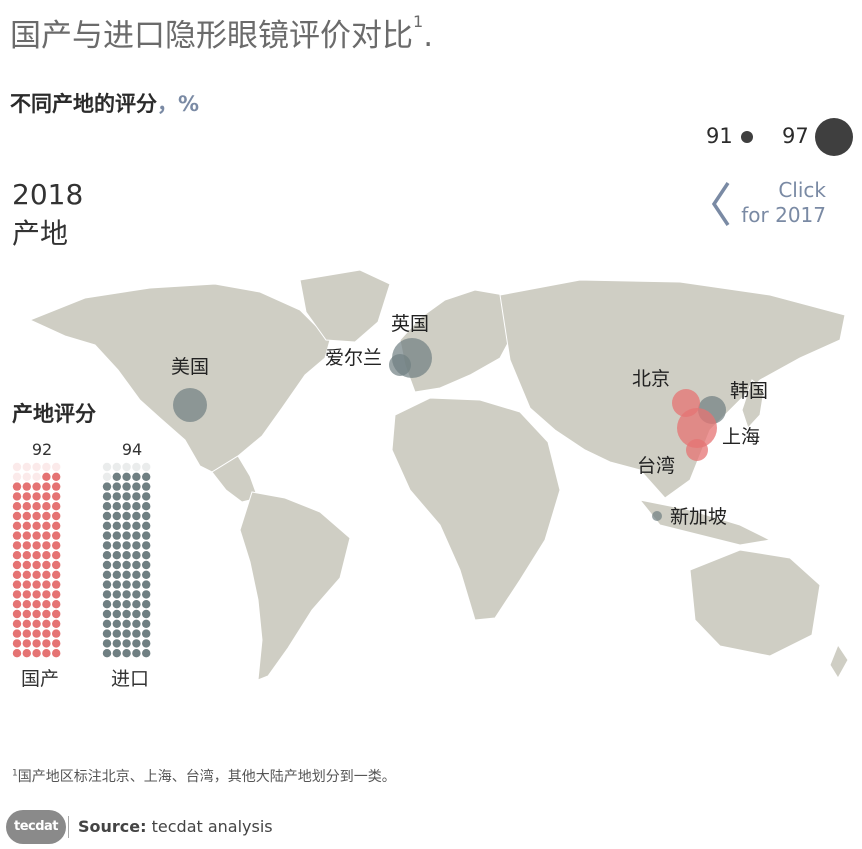  What do you see at coordinates (698, 517) in the screenshot?
I see `bubble-label: 新加坡` at bounding box center [698, 517].